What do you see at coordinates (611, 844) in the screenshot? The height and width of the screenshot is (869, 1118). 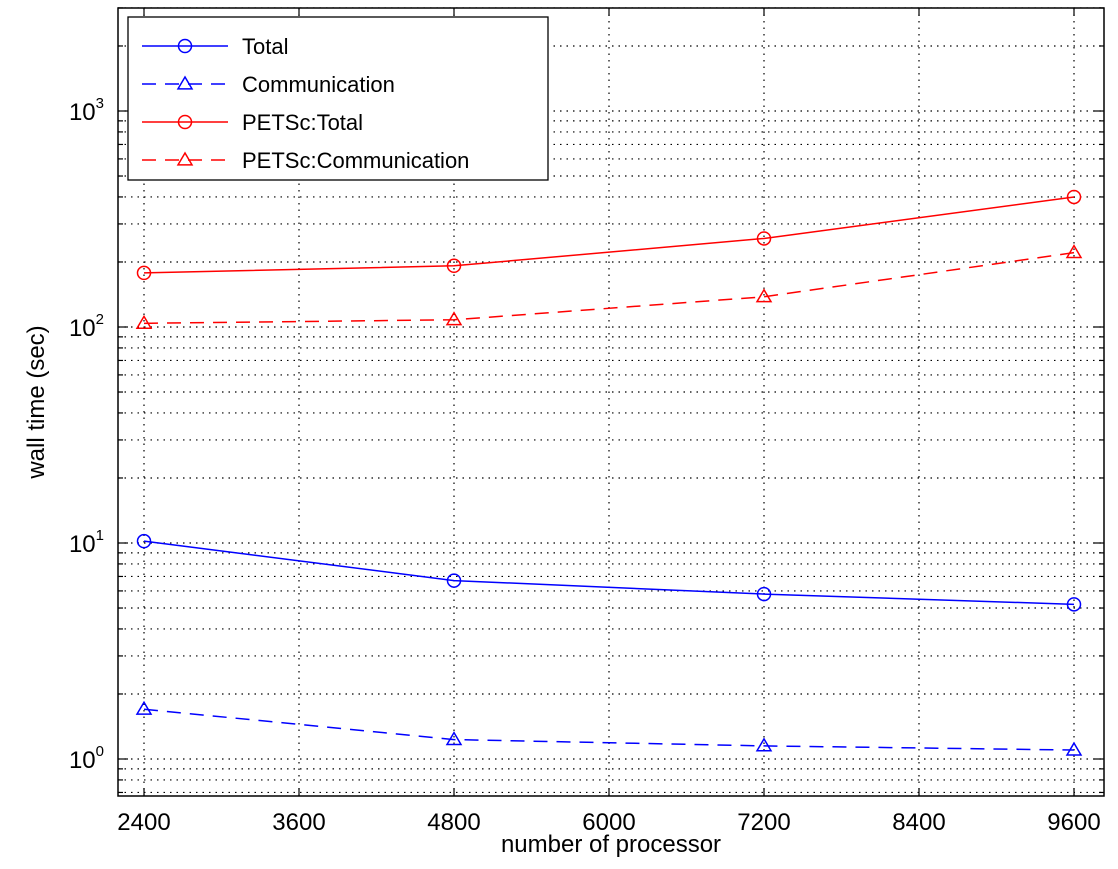 I see `x-axis-title: number of processor` at bounding box center [611, 844].